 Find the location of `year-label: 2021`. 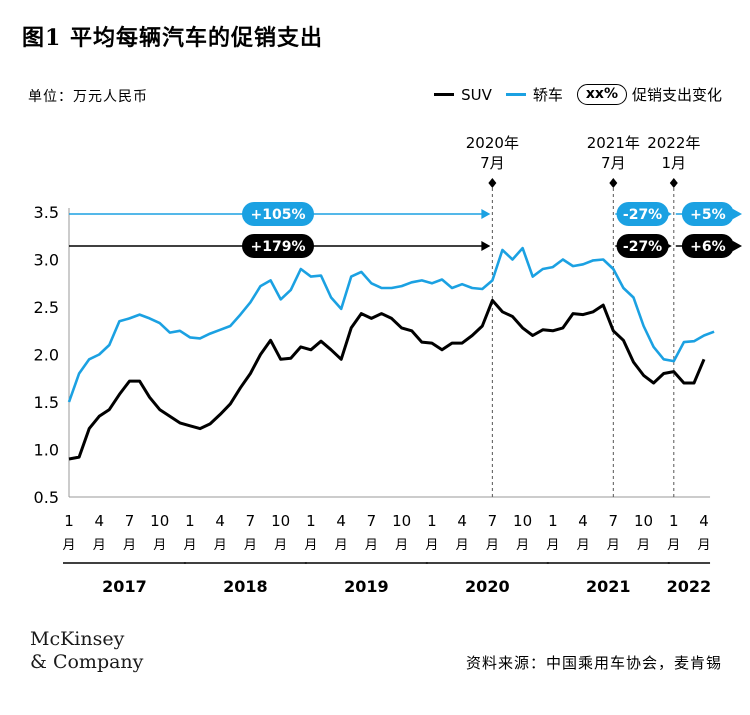

year-label: 2021 is located at coordinates (608, 586).